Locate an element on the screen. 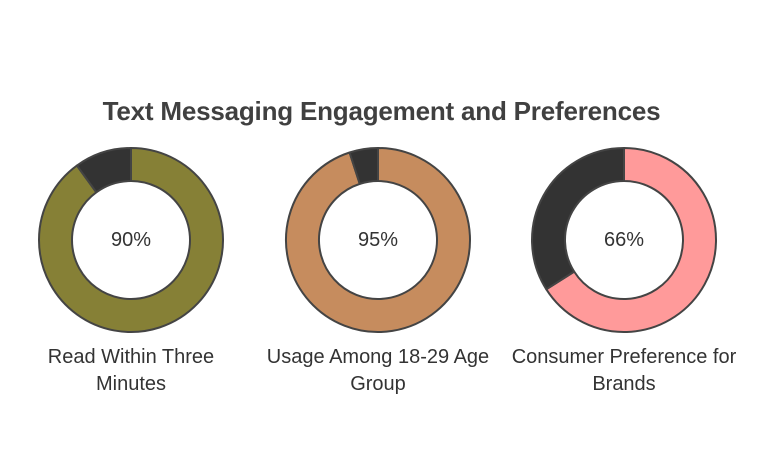  donut-percent-label: 66% is located at coordinates (624, 240).